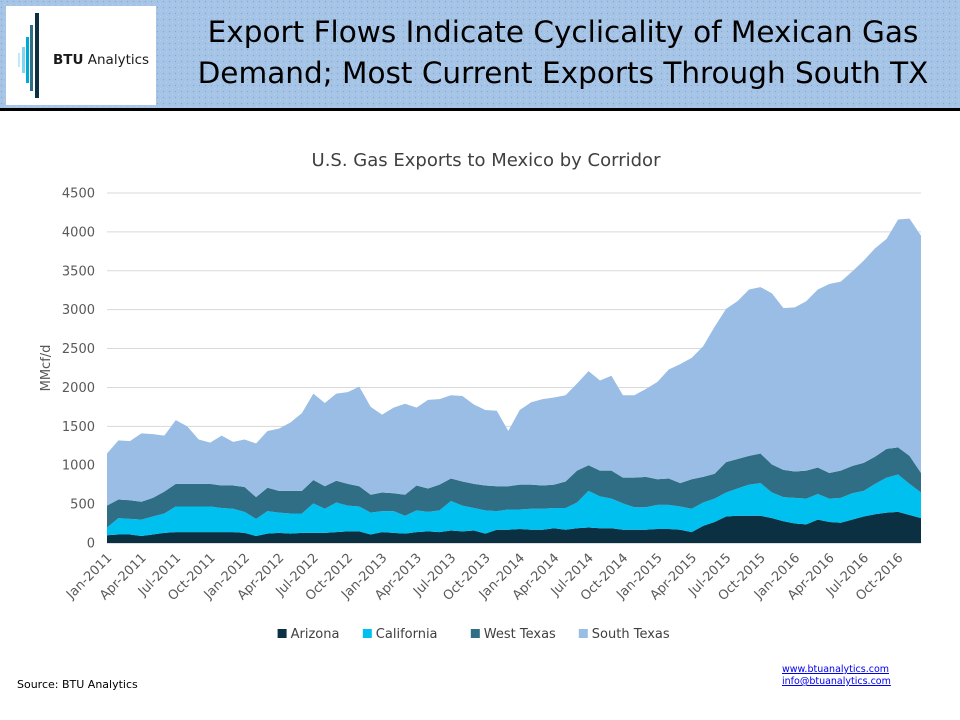 The width and height of the screenshot is (960, 720). What do you see at coordinates (78, 369) in the screenshot?
I see `y-axis-ticks: 0 500 1000 1500 2000 2500 3000 3500 4000 4500` at bounding box center [78, 369].